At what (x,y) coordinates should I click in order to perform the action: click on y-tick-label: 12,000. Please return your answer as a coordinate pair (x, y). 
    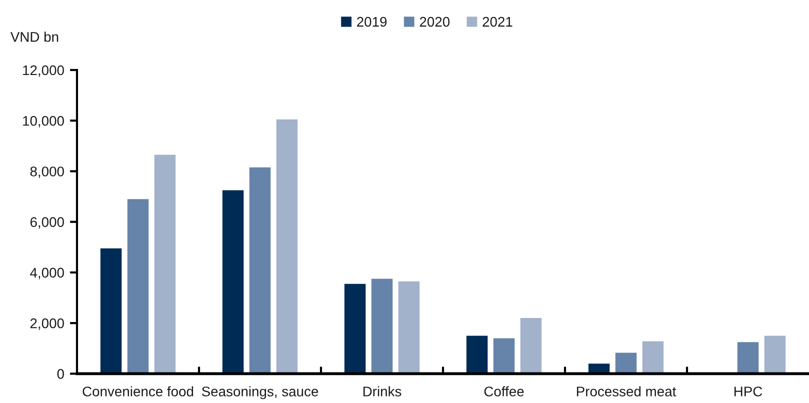
    Looking at the image, I should click on (43, 71).